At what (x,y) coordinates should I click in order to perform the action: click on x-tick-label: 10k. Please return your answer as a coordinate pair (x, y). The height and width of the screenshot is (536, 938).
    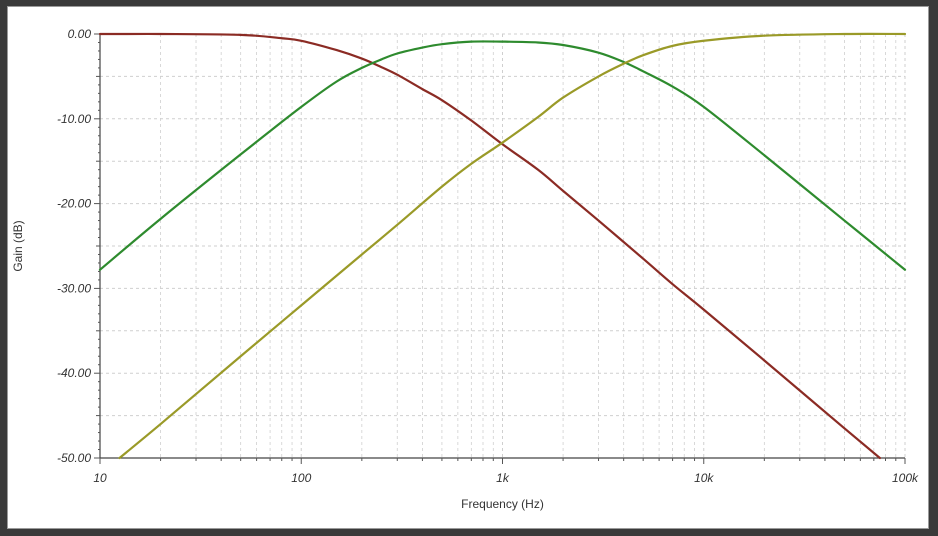
    Looking at the image, I should click on (704, 478).